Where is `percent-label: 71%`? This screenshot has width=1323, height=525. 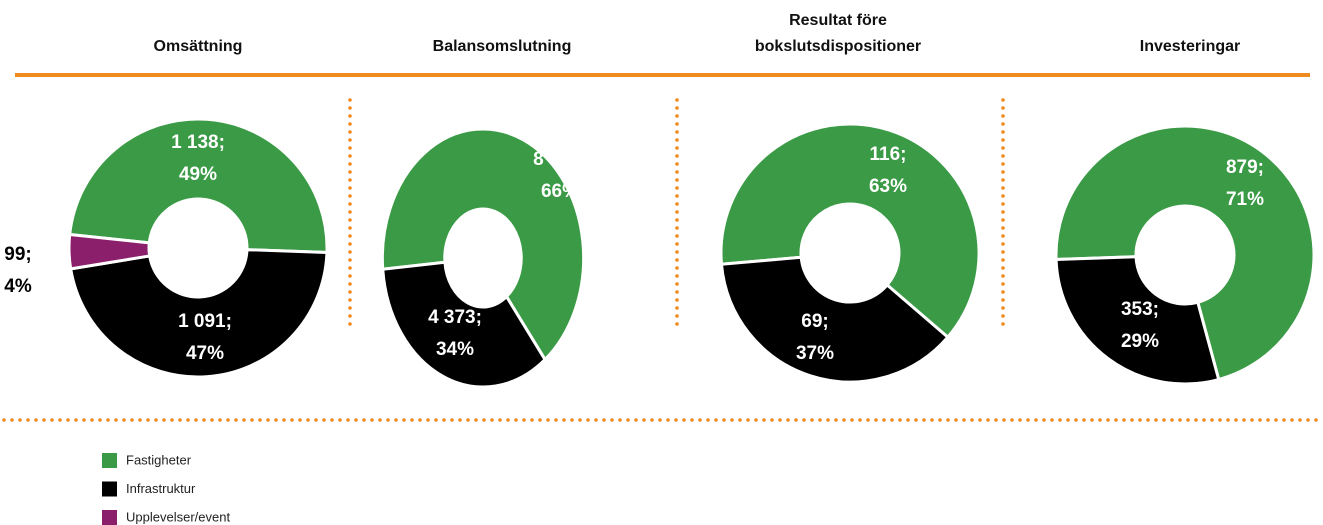
percent-label: 71% is located at coordinates (1245, 199).